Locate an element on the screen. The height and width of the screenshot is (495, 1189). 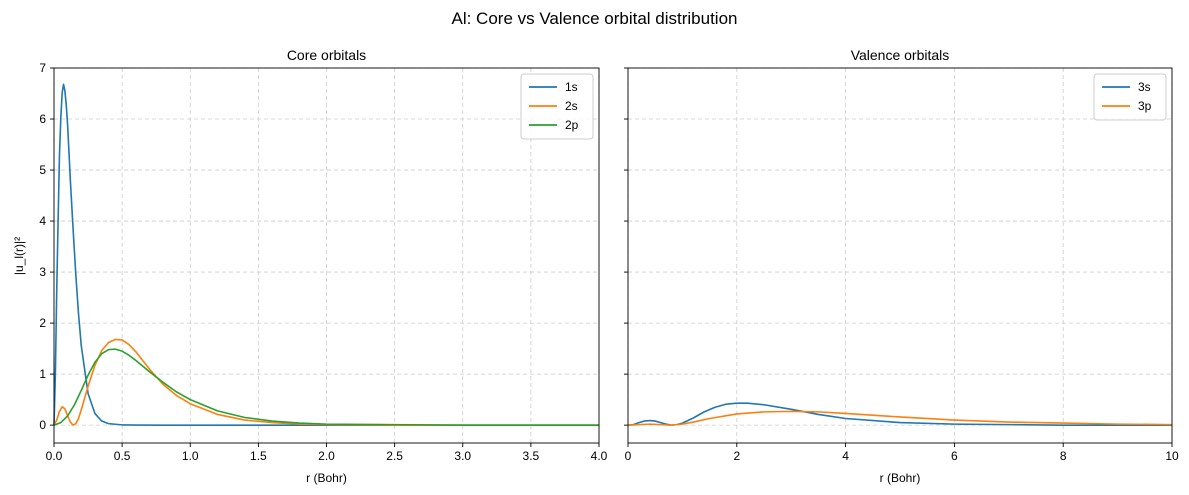
core-y-tick-label: 3 is located at coordinates (42, 272).